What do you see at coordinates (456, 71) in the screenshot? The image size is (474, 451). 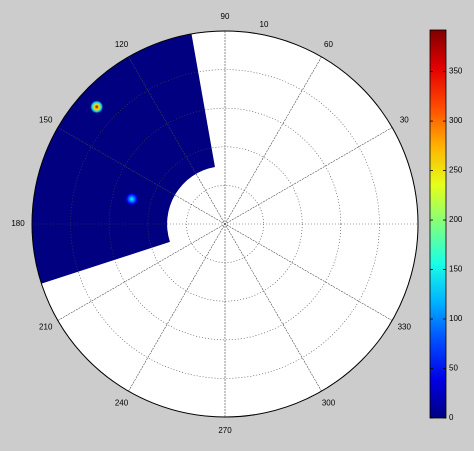 I see `colorbar-tick-label: 350` at bounding box center [456, 71].